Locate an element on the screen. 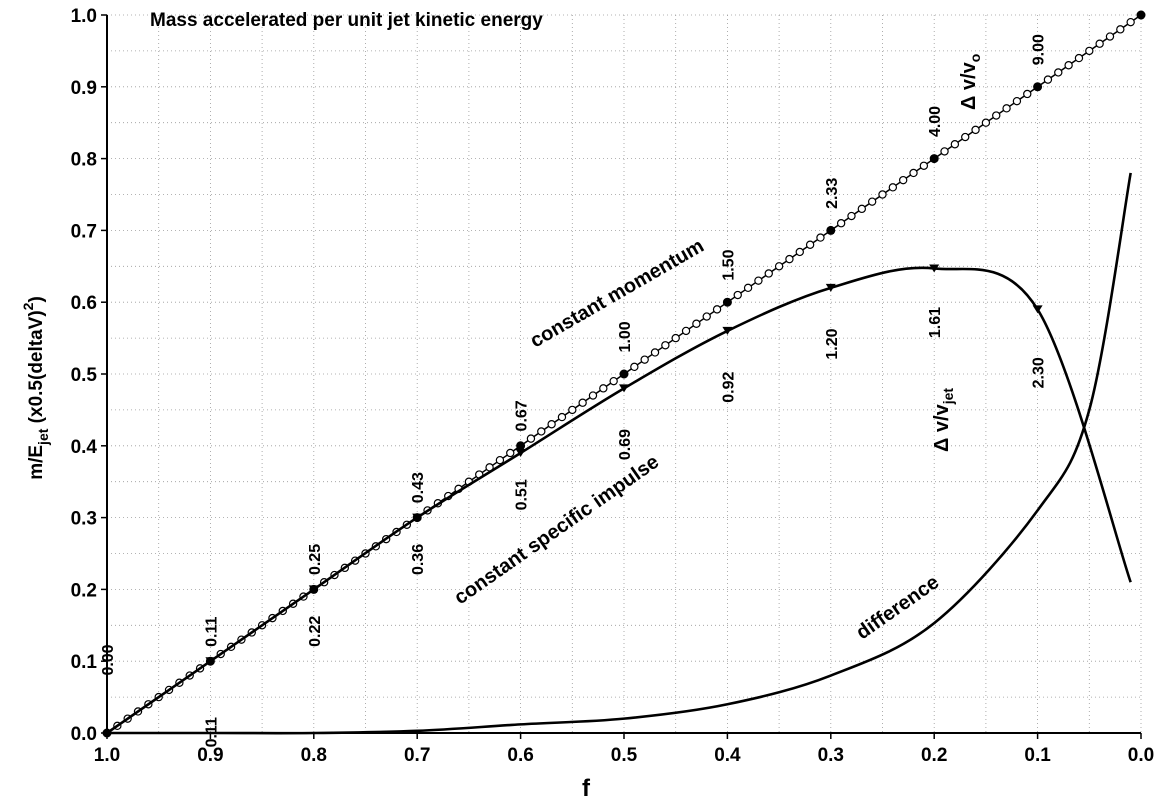 The width and height of the screenshot is (1159, 810). y-tick-label: 0.0 is located at coordinates (84, 734).